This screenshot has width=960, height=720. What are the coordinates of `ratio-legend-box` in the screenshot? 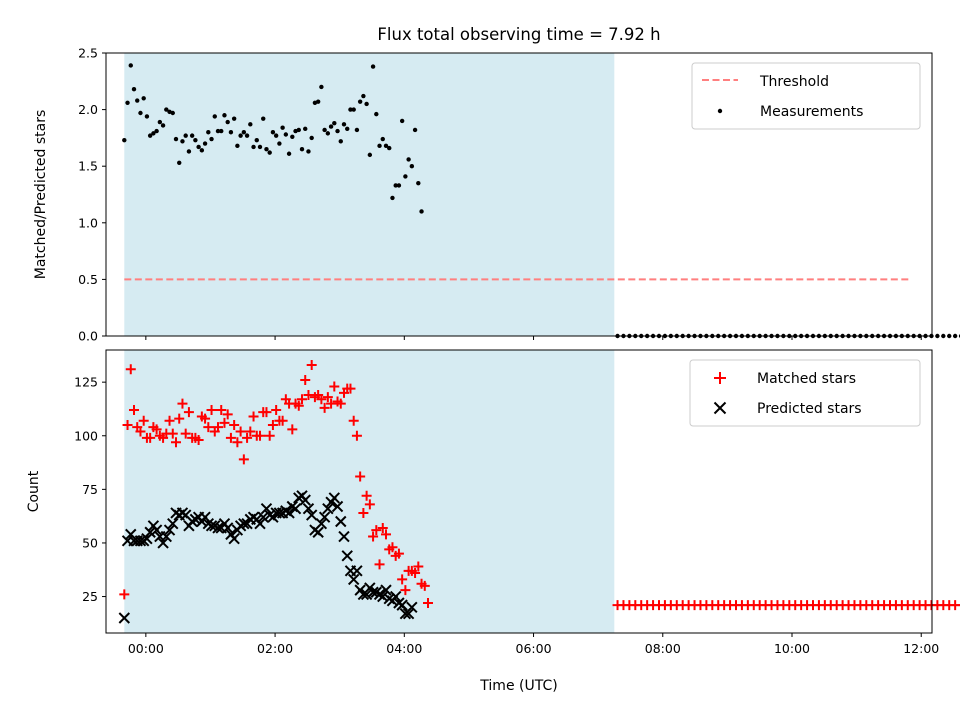 It's located at (806, 96).